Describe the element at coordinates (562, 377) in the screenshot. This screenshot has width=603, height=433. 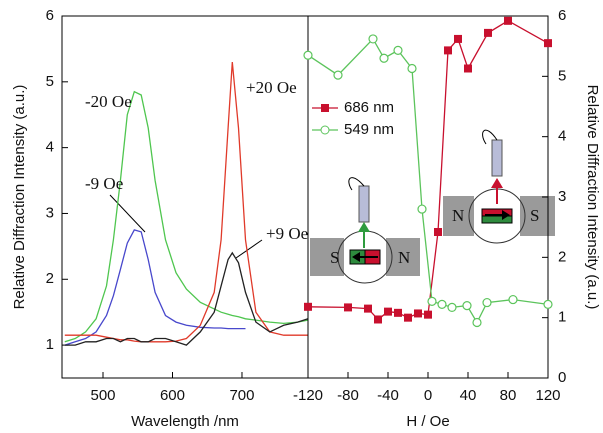
I see `y-tick-label: 0` at that location.